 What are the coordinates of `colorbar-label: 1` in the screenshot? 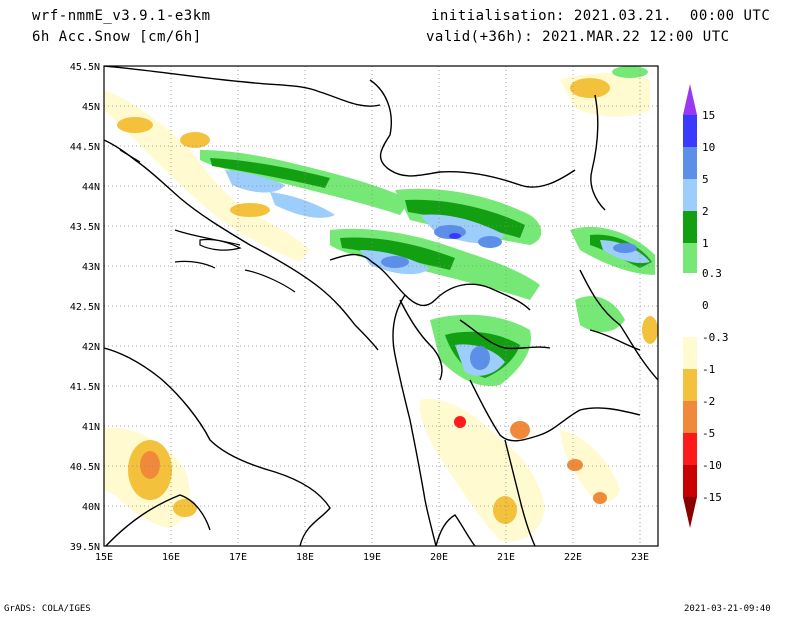 It's located at (705, 243).